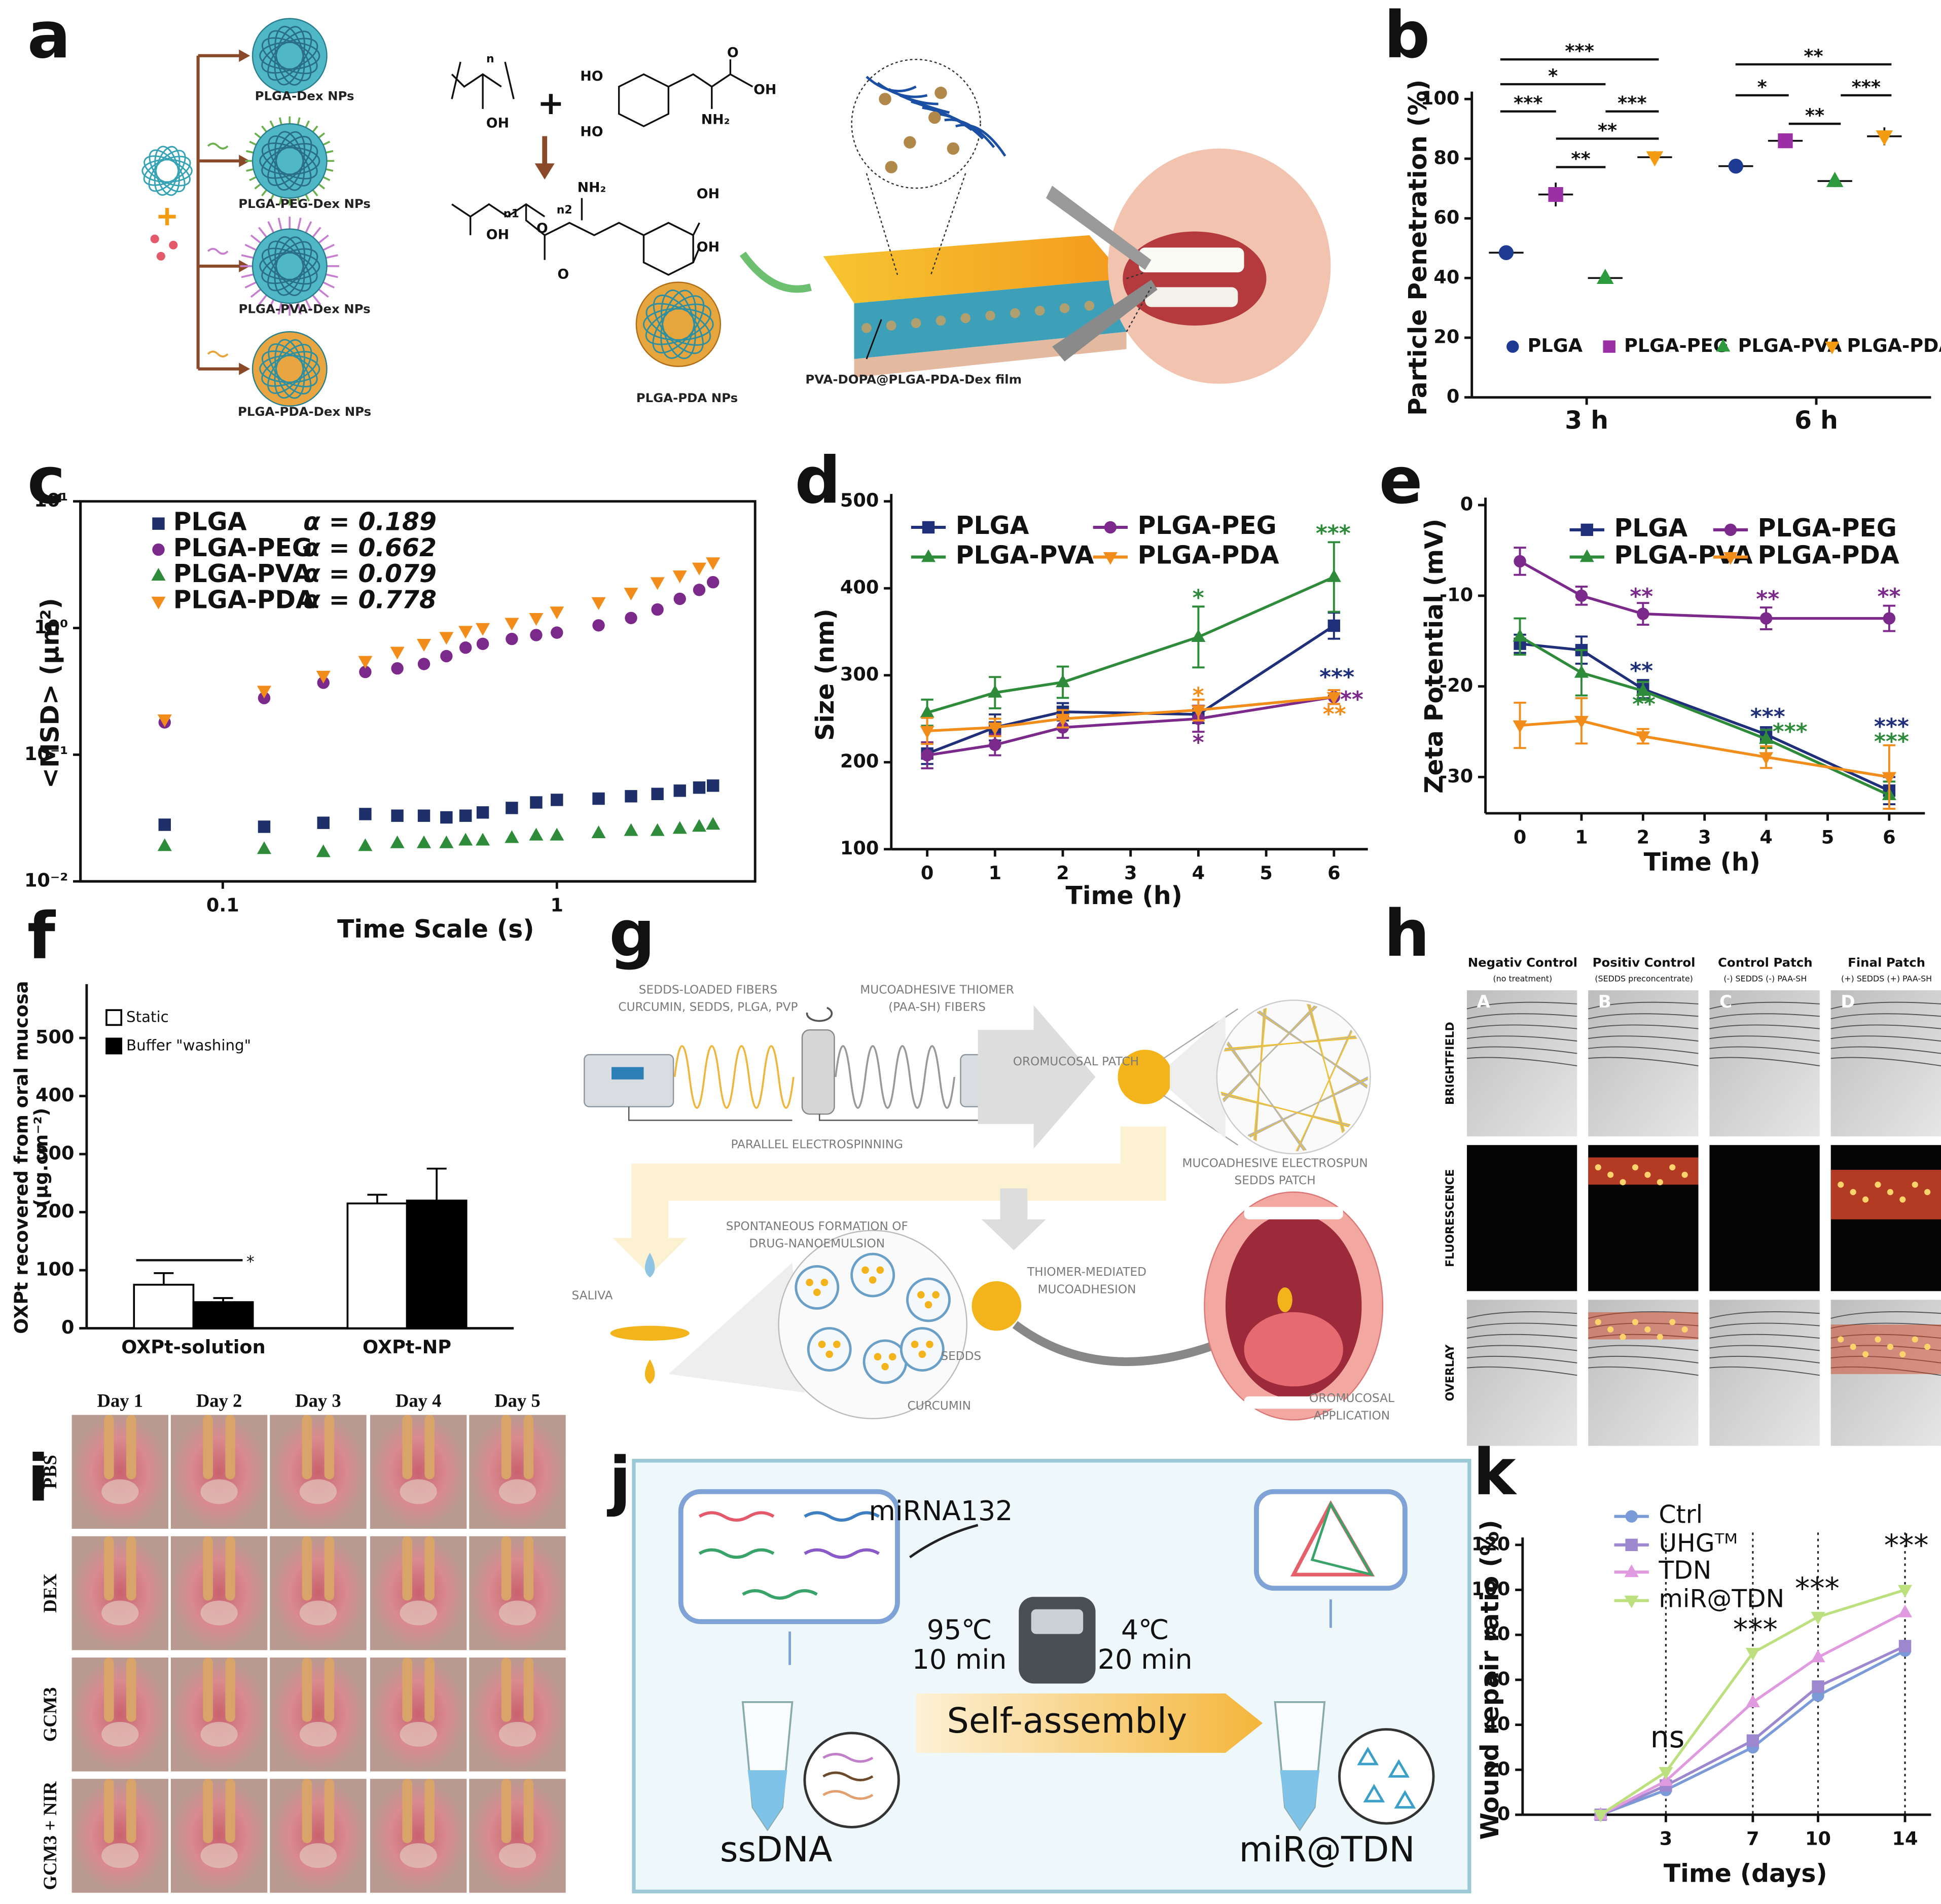 The height and width of the screenshot is (1904, 1941). Describe the element at coordinates (591, 132) in the screenshot. I see `chem-label: HO` at that location.